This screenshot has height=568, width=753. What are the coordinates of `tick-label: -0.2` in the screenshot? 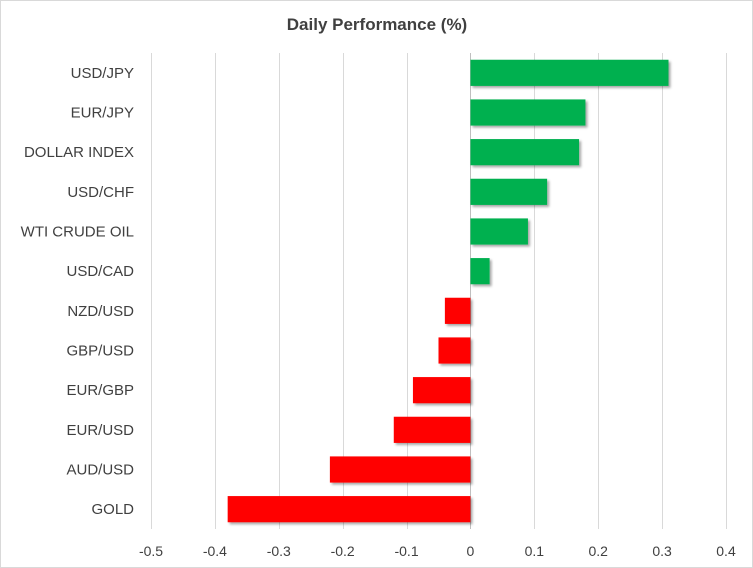 It's located at (343, 551).